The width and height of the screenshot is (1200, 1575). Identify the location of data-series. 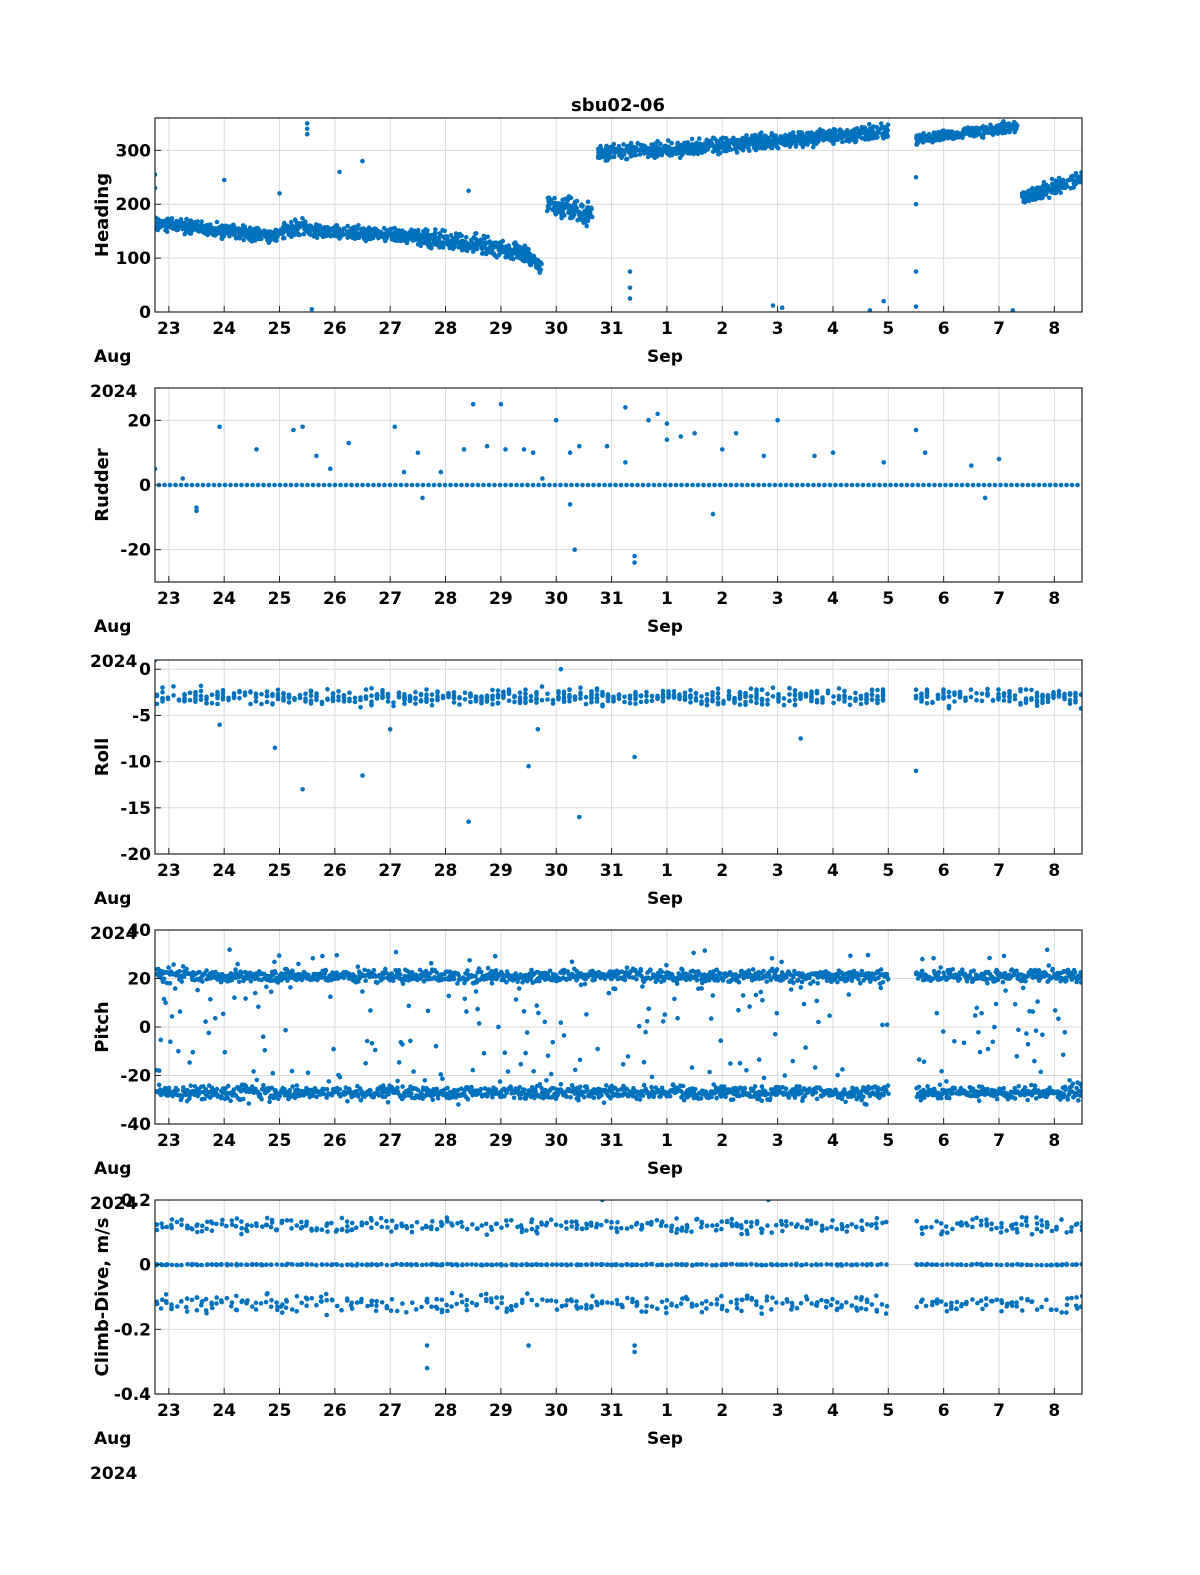
(618, 215).